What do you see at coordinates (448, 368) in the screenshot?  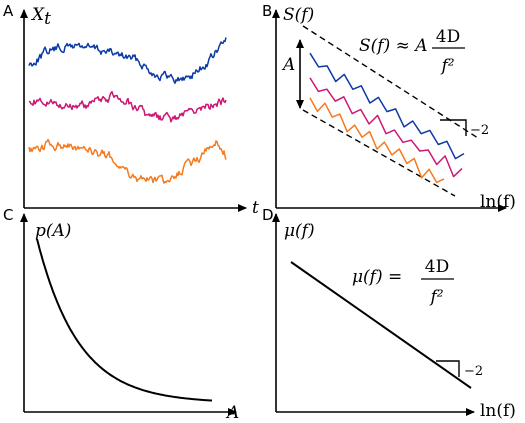 I see `panel-d-slope-triangle` at bounding box center [448, 368].